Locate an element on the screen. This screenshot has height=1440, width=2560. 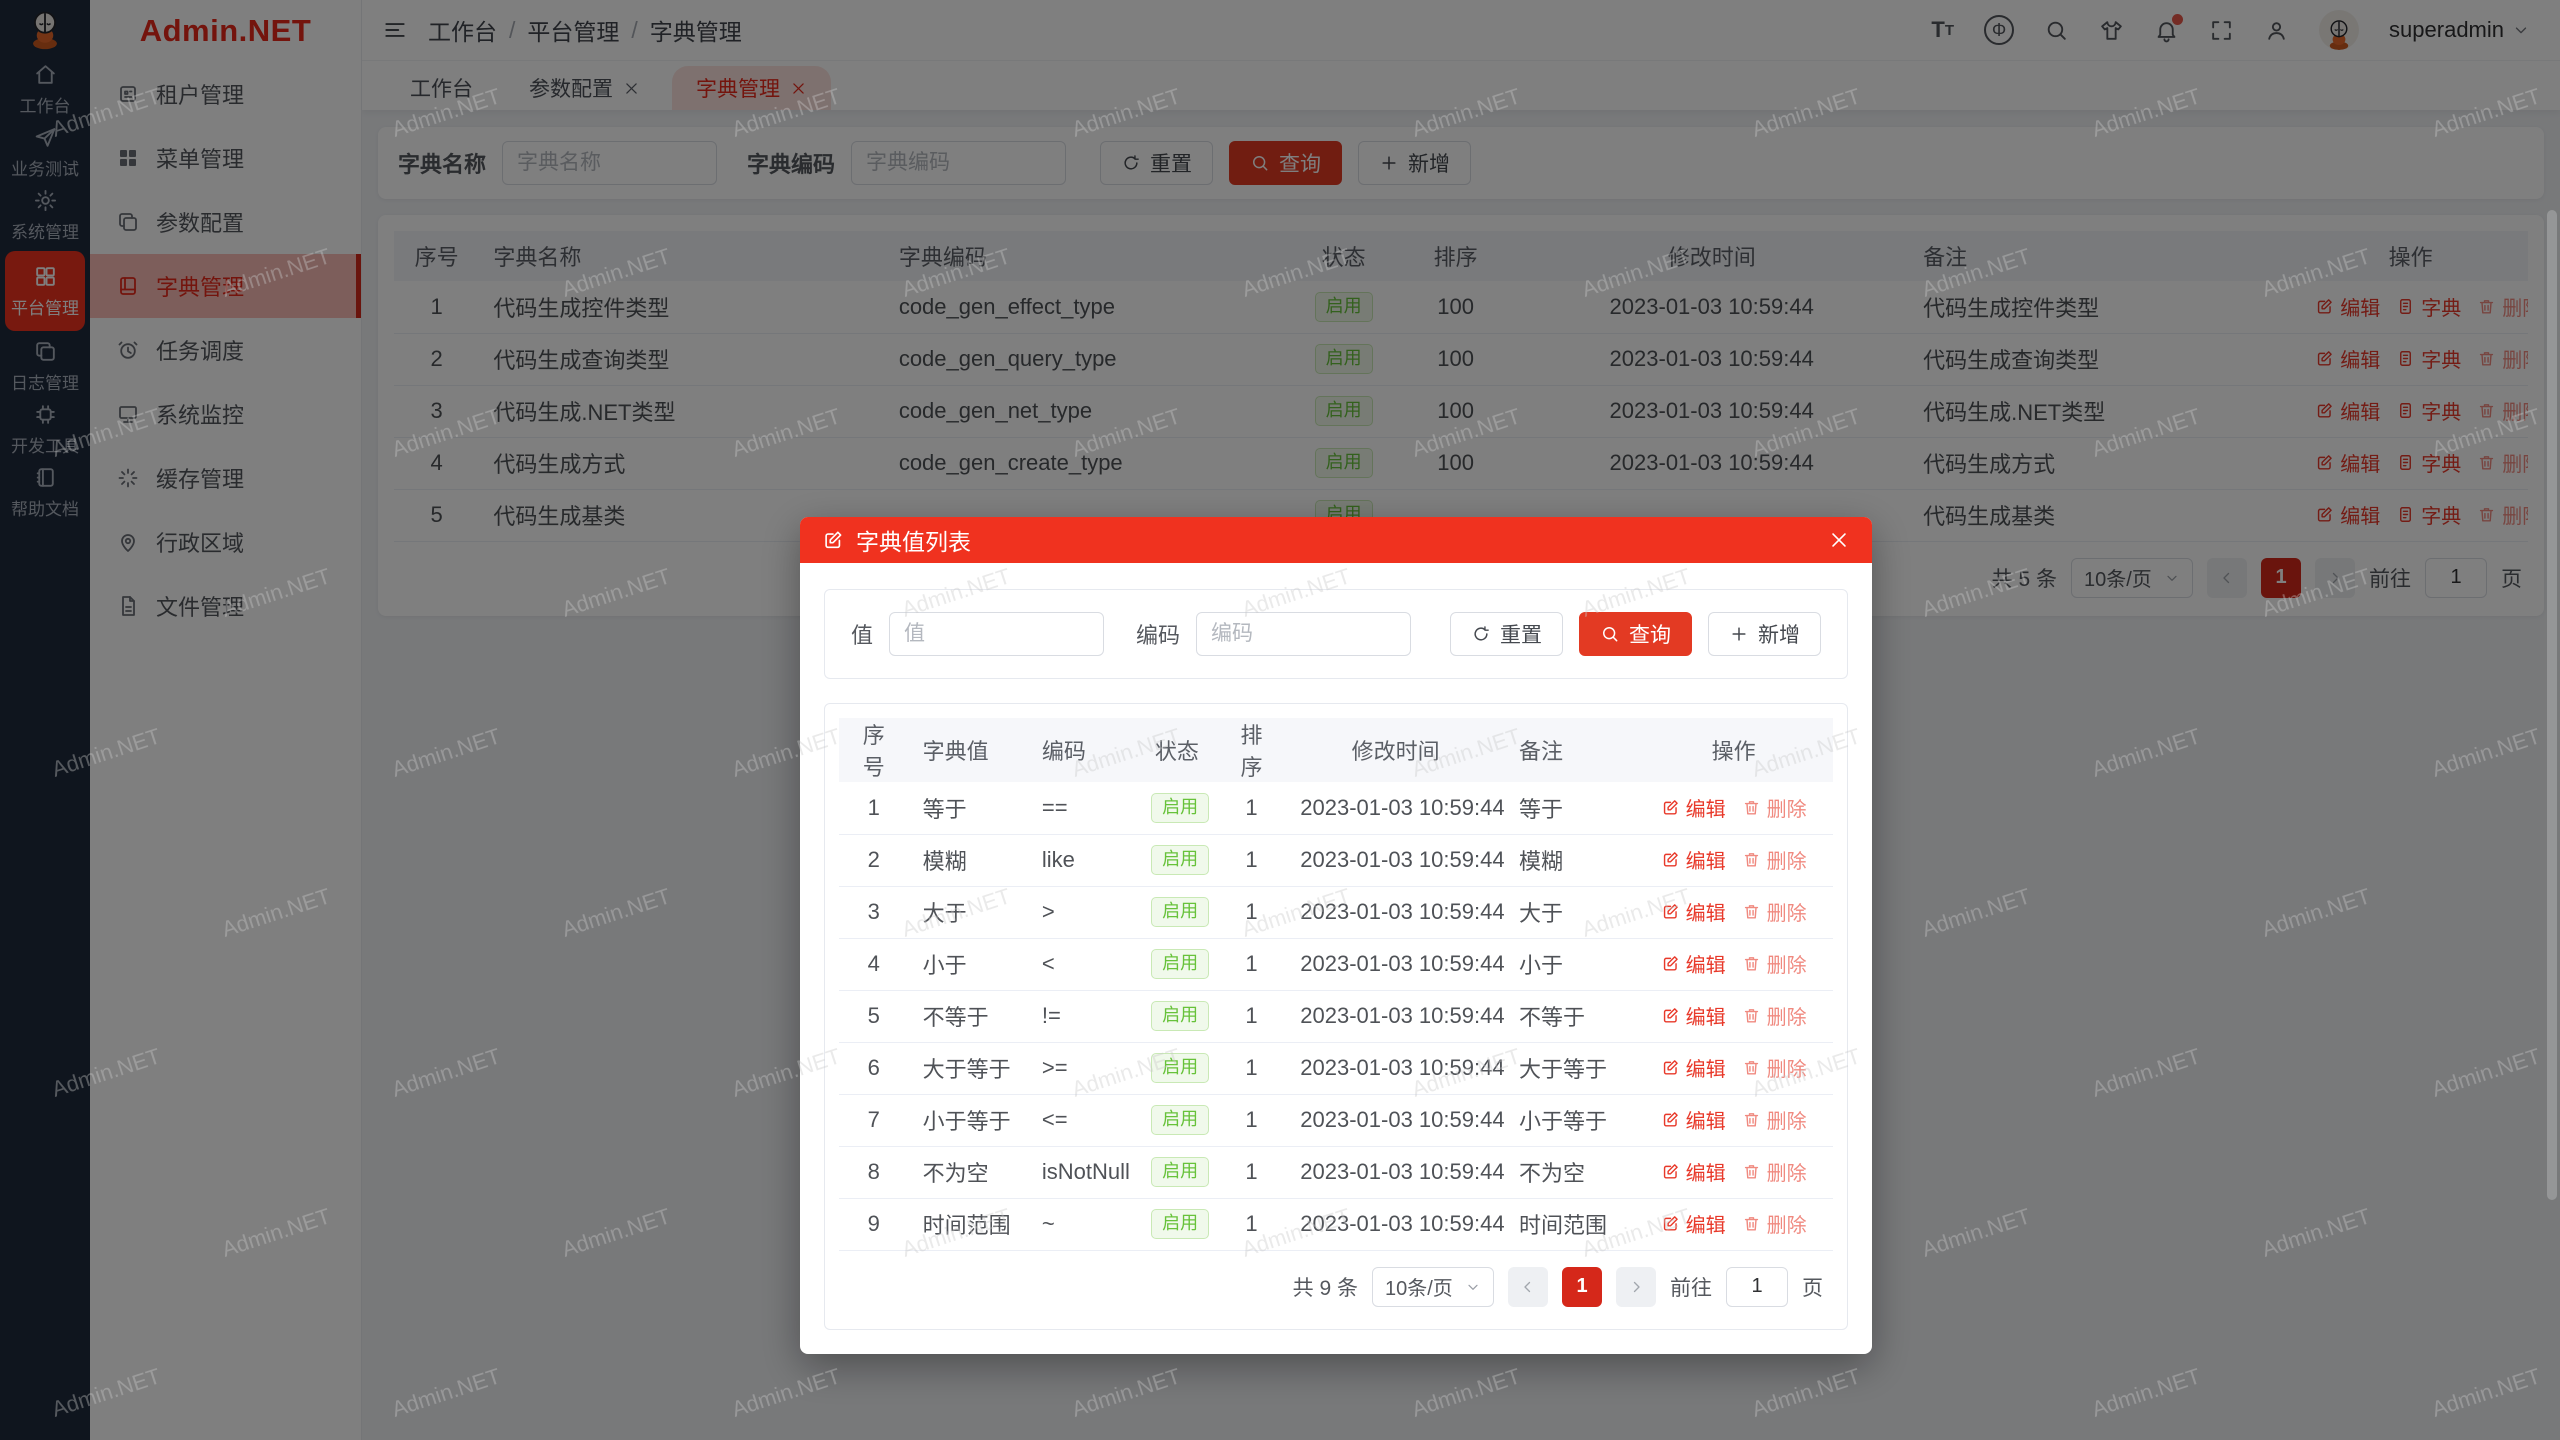
scrollbar is located at coordinates (2552, 705).